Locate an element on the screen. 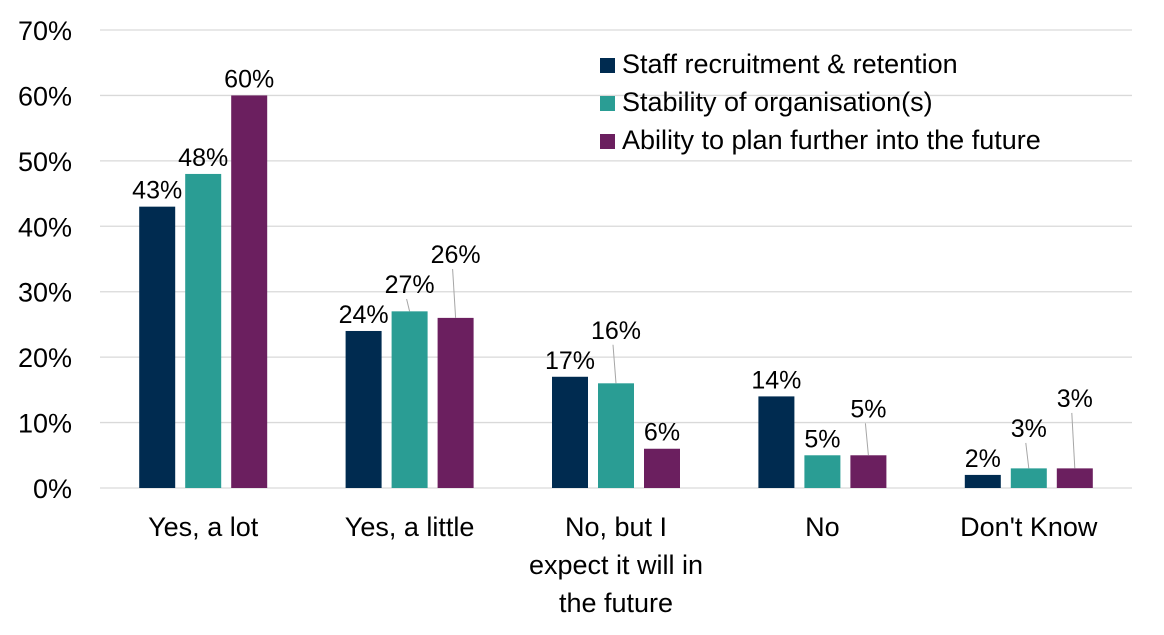 The image size is (1164, 635). data-label: 48% is located at coordinates (203, 158).